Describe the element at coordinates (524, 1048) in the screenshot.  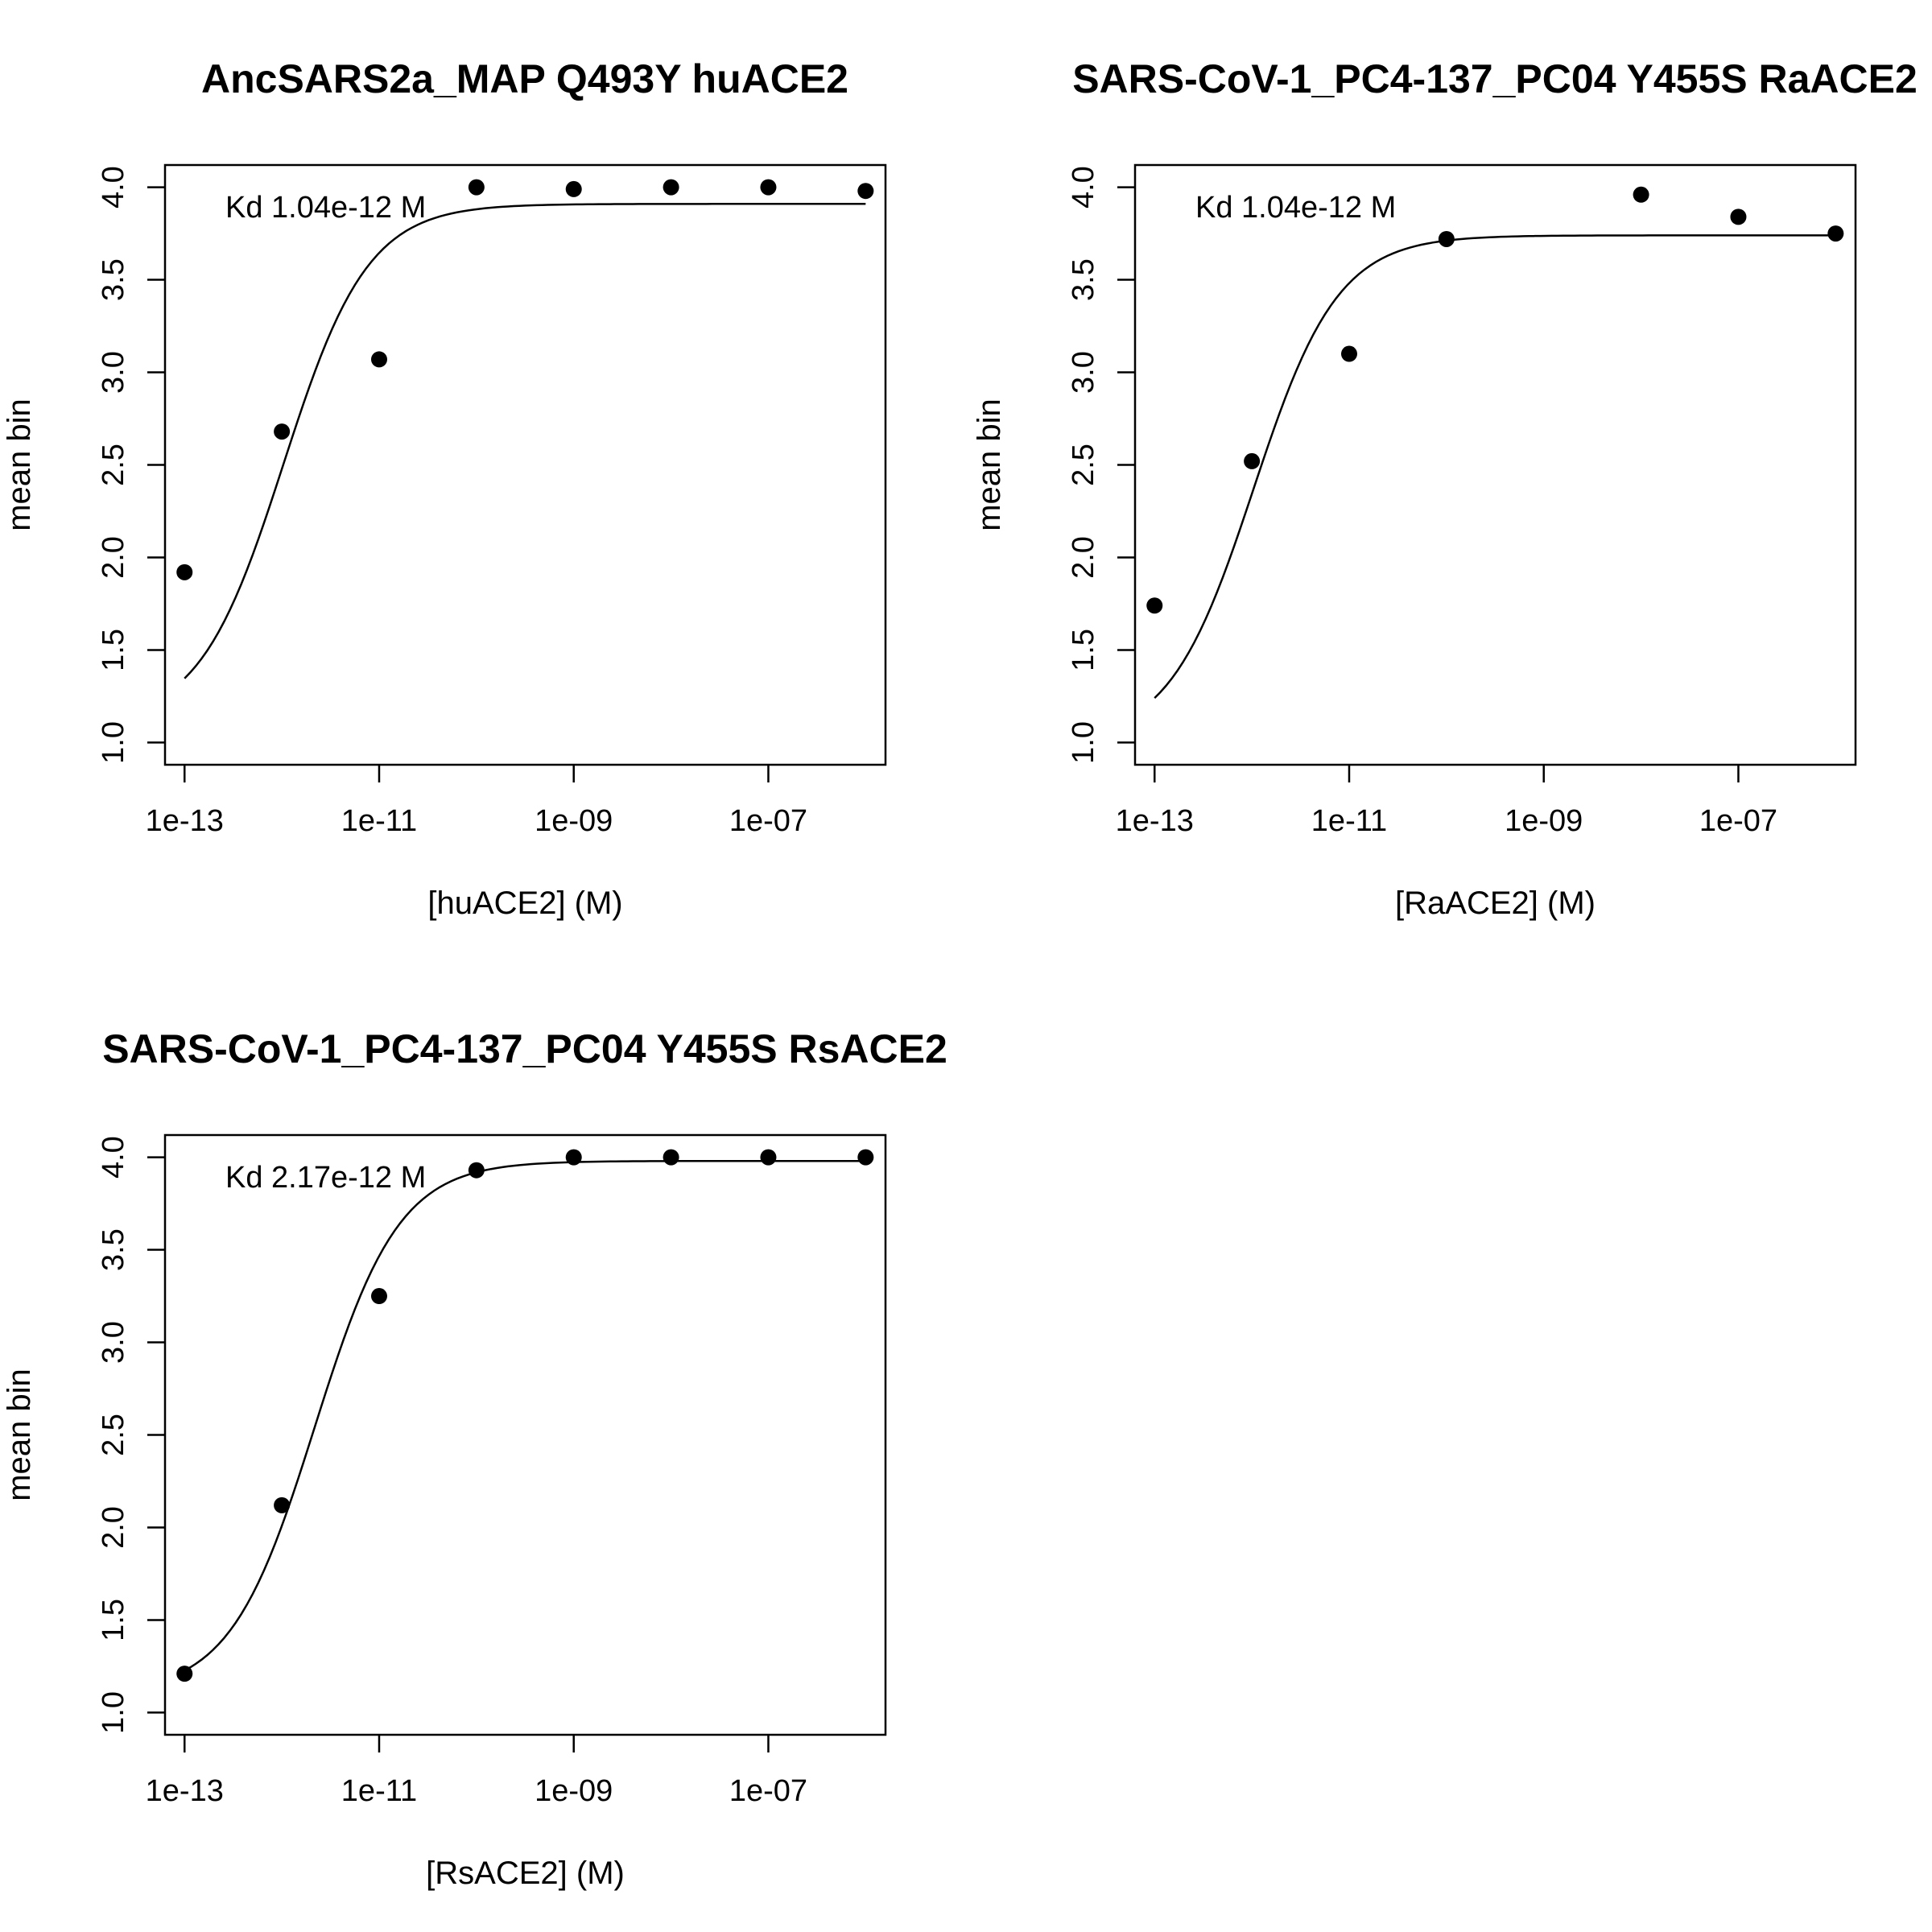
I see `panel-title: SARS-CoV-1_PC4-137_PC04 Y455S RsACE2` at that location.